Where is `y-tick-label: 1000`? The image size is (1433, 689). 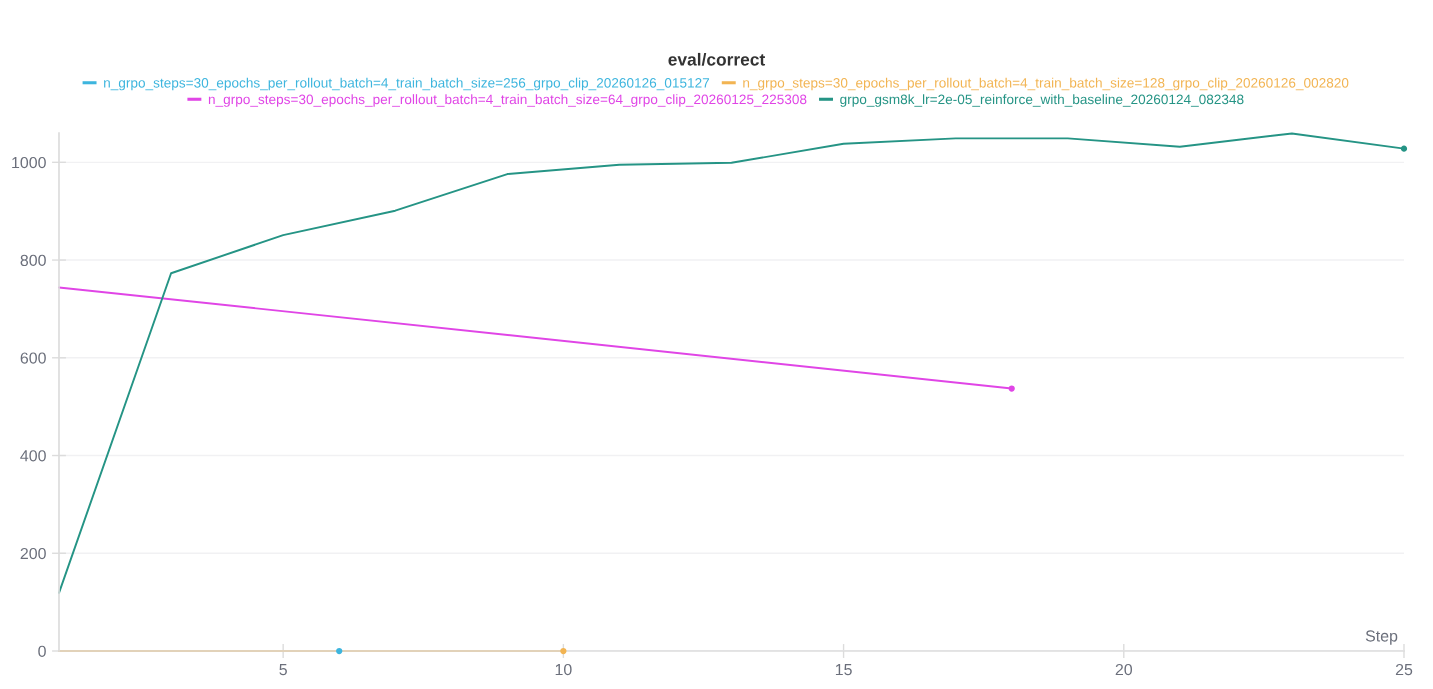
y-tick-label: 1000 is located at coordinates (29, 162).